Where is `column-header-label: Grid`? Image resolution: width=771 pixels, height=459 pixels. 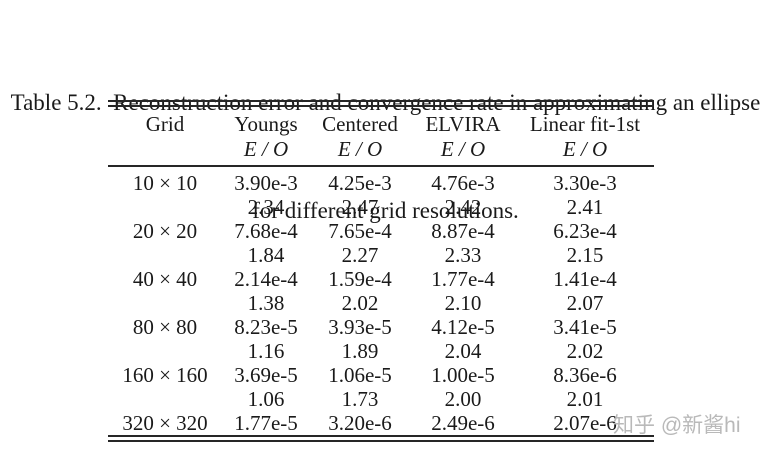
column-header-label: Grid is located at coordinates (165, 124).